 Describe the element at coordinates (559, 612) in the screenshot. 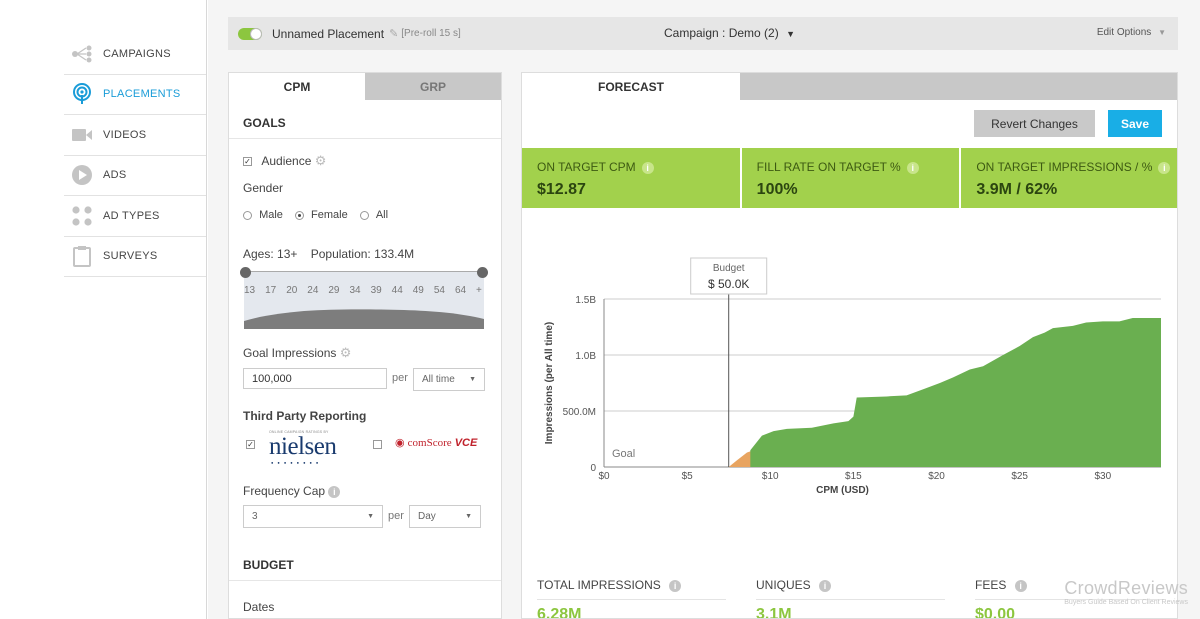

I see `total-value: 6.28M` at that location.